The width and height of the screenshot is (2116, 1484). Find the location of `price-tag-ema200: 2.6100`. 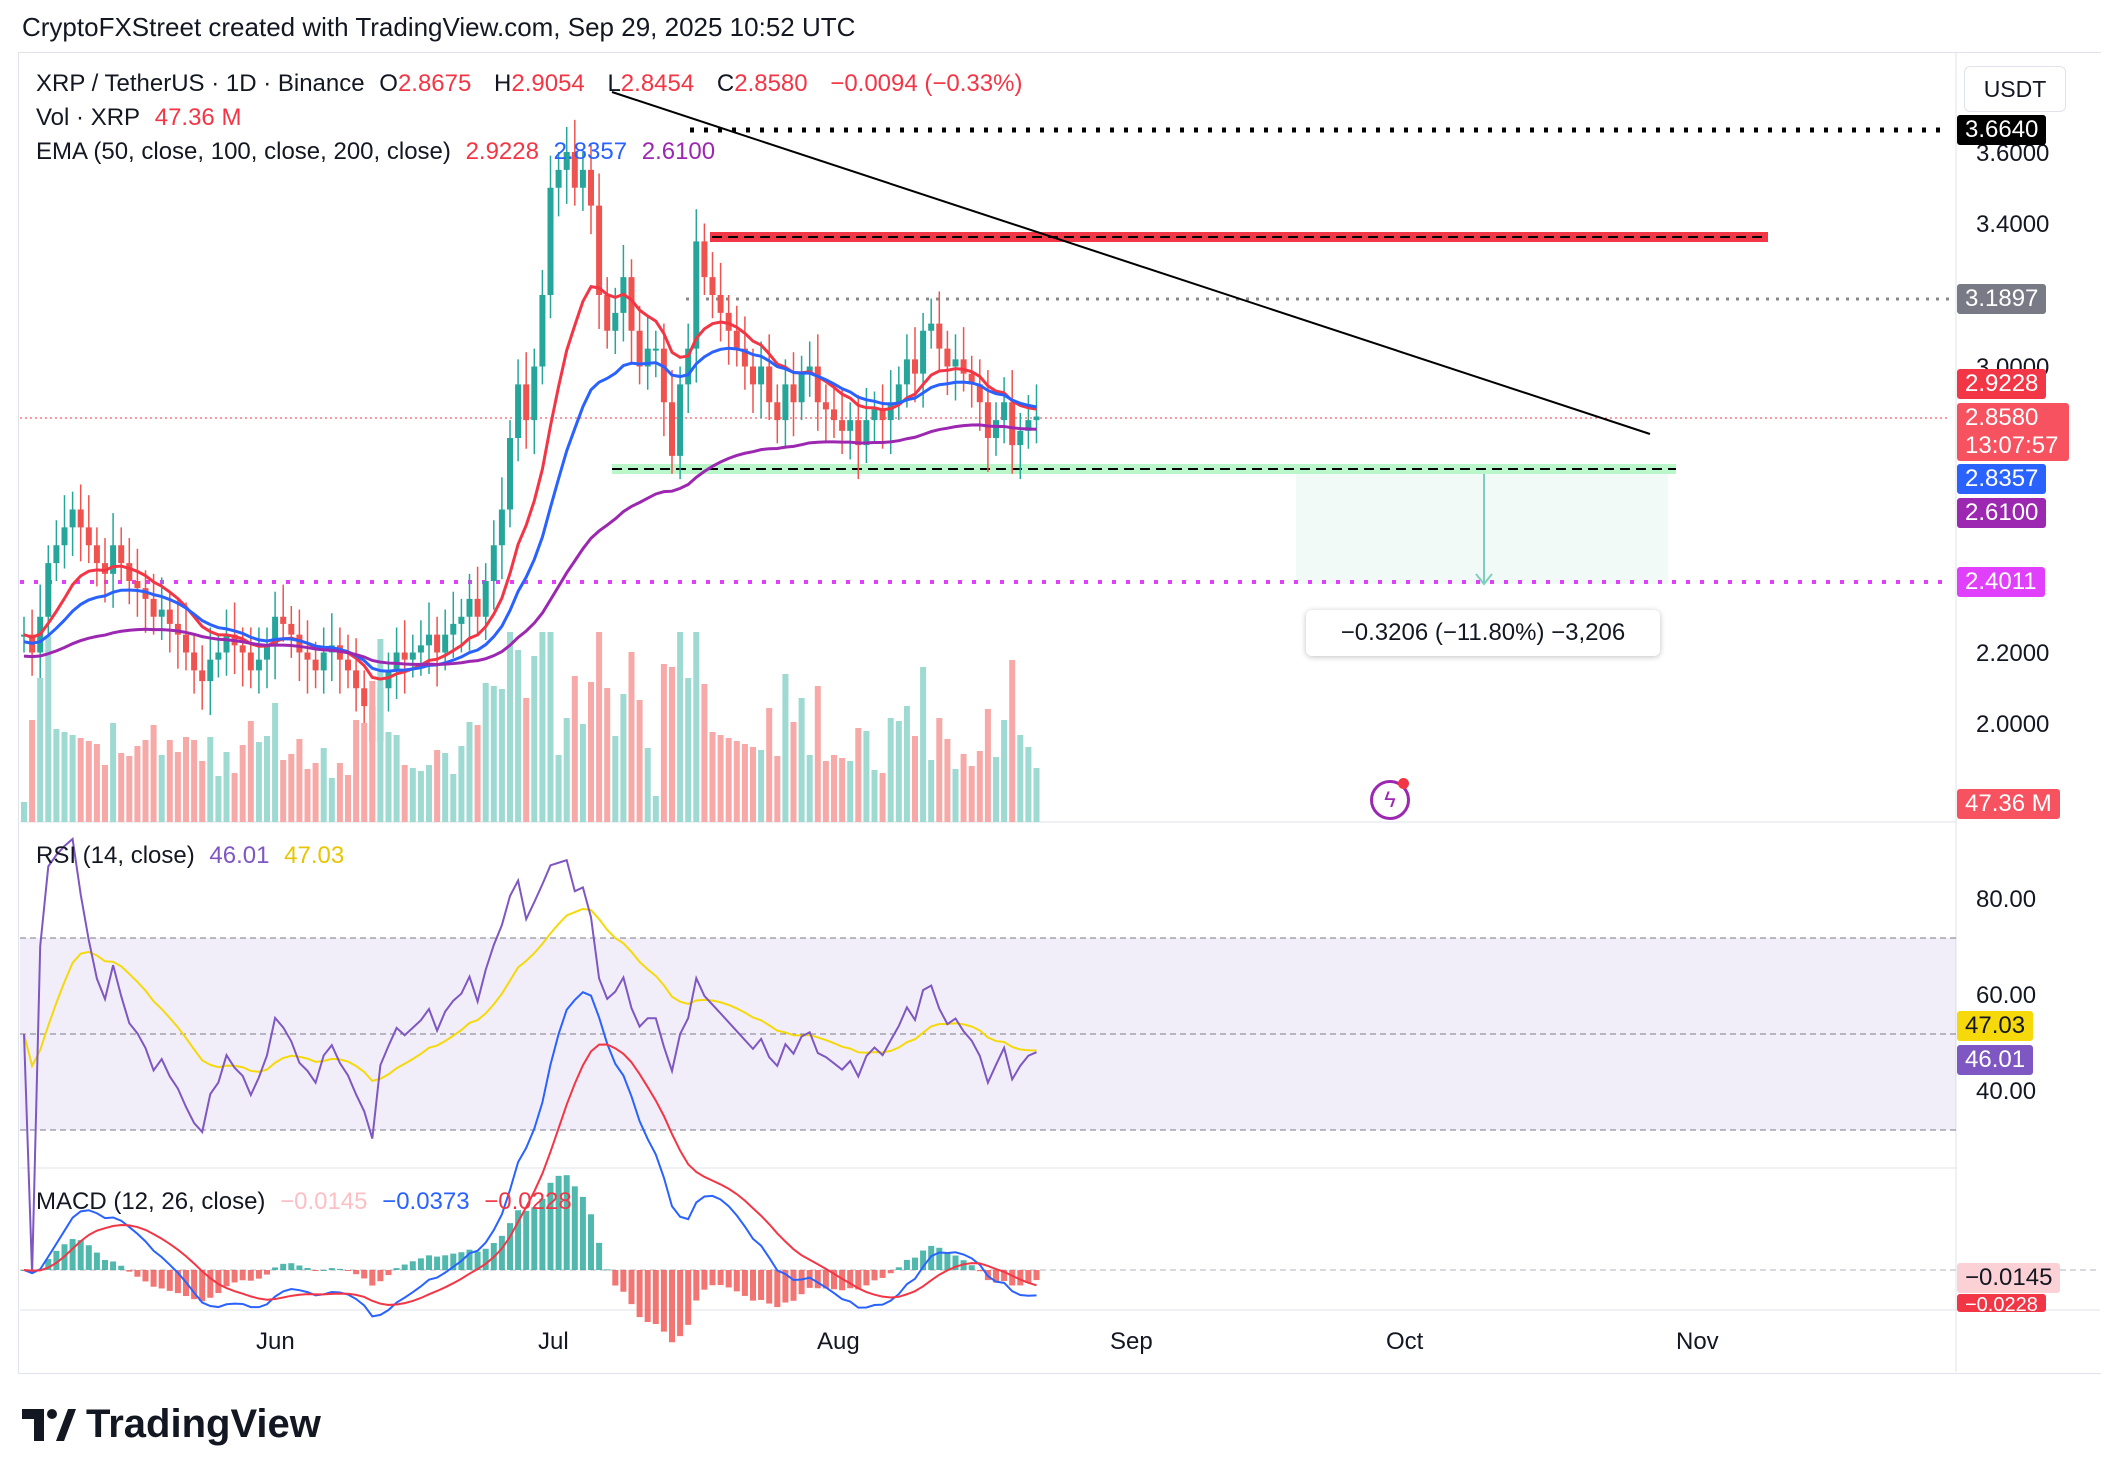

price-tag-ema200: 2.6100 is located at coordinates (2002, 513).